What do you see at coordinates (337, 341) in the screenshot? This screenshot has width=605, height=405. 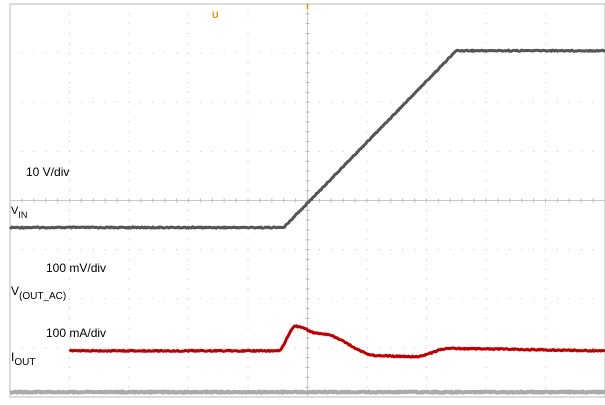 I see `trace-vout_ac` at bounding box center [337, 341].